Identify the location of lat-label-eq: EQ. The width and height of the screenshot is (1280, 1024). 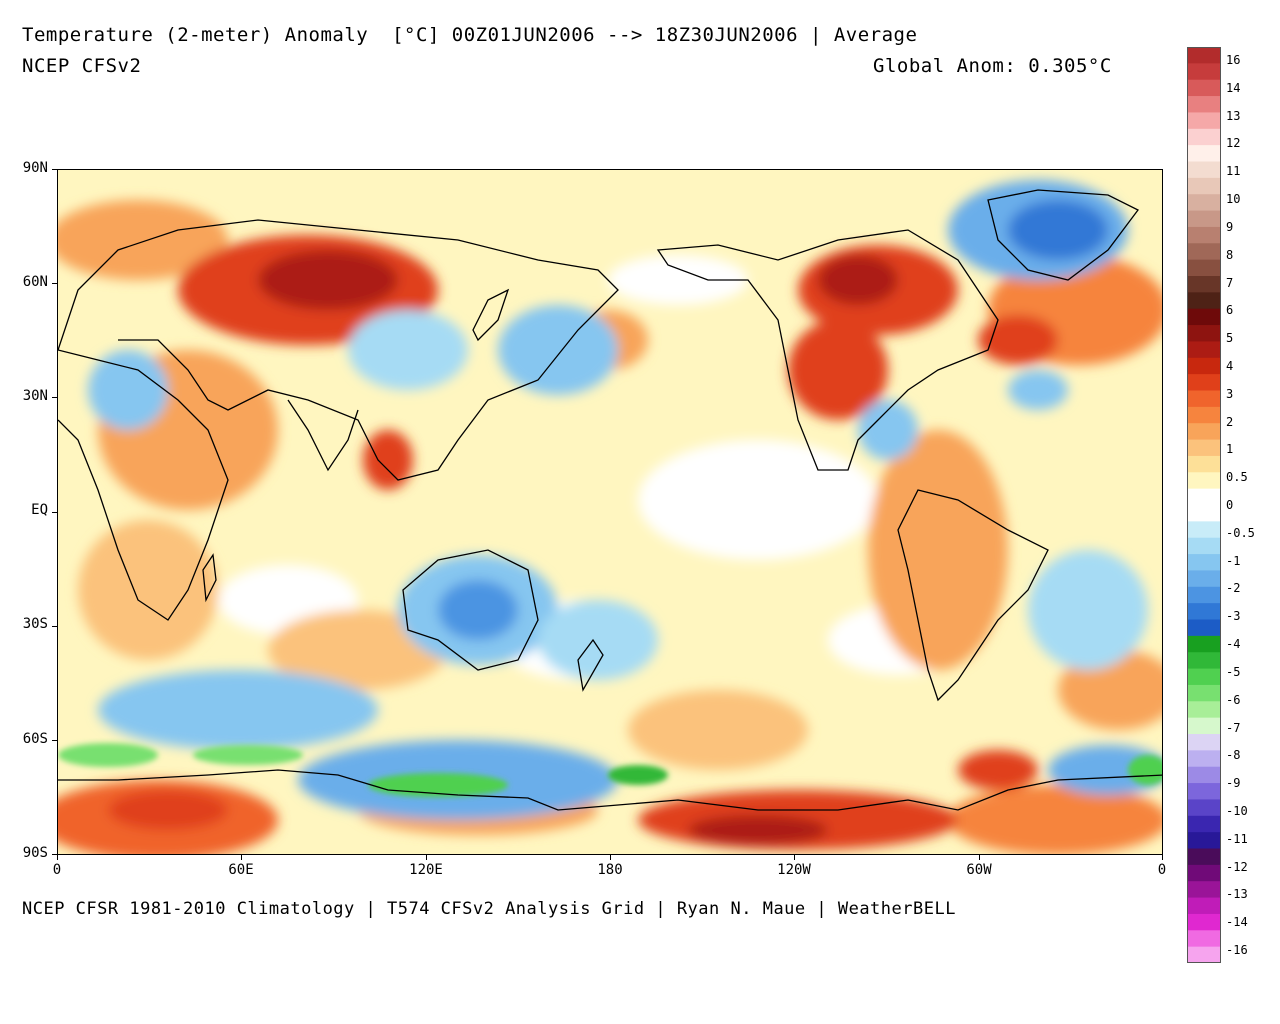
(39, 510).